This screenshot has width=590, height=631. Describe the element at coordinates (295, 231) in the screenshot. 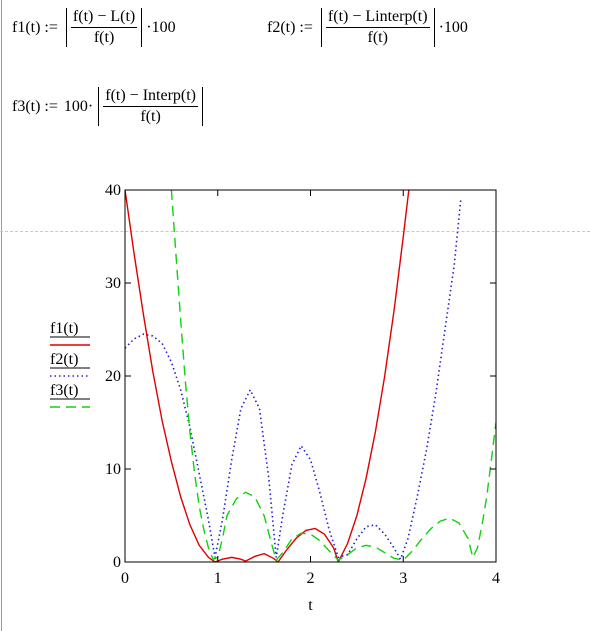

I see `page-break-line` at that location.